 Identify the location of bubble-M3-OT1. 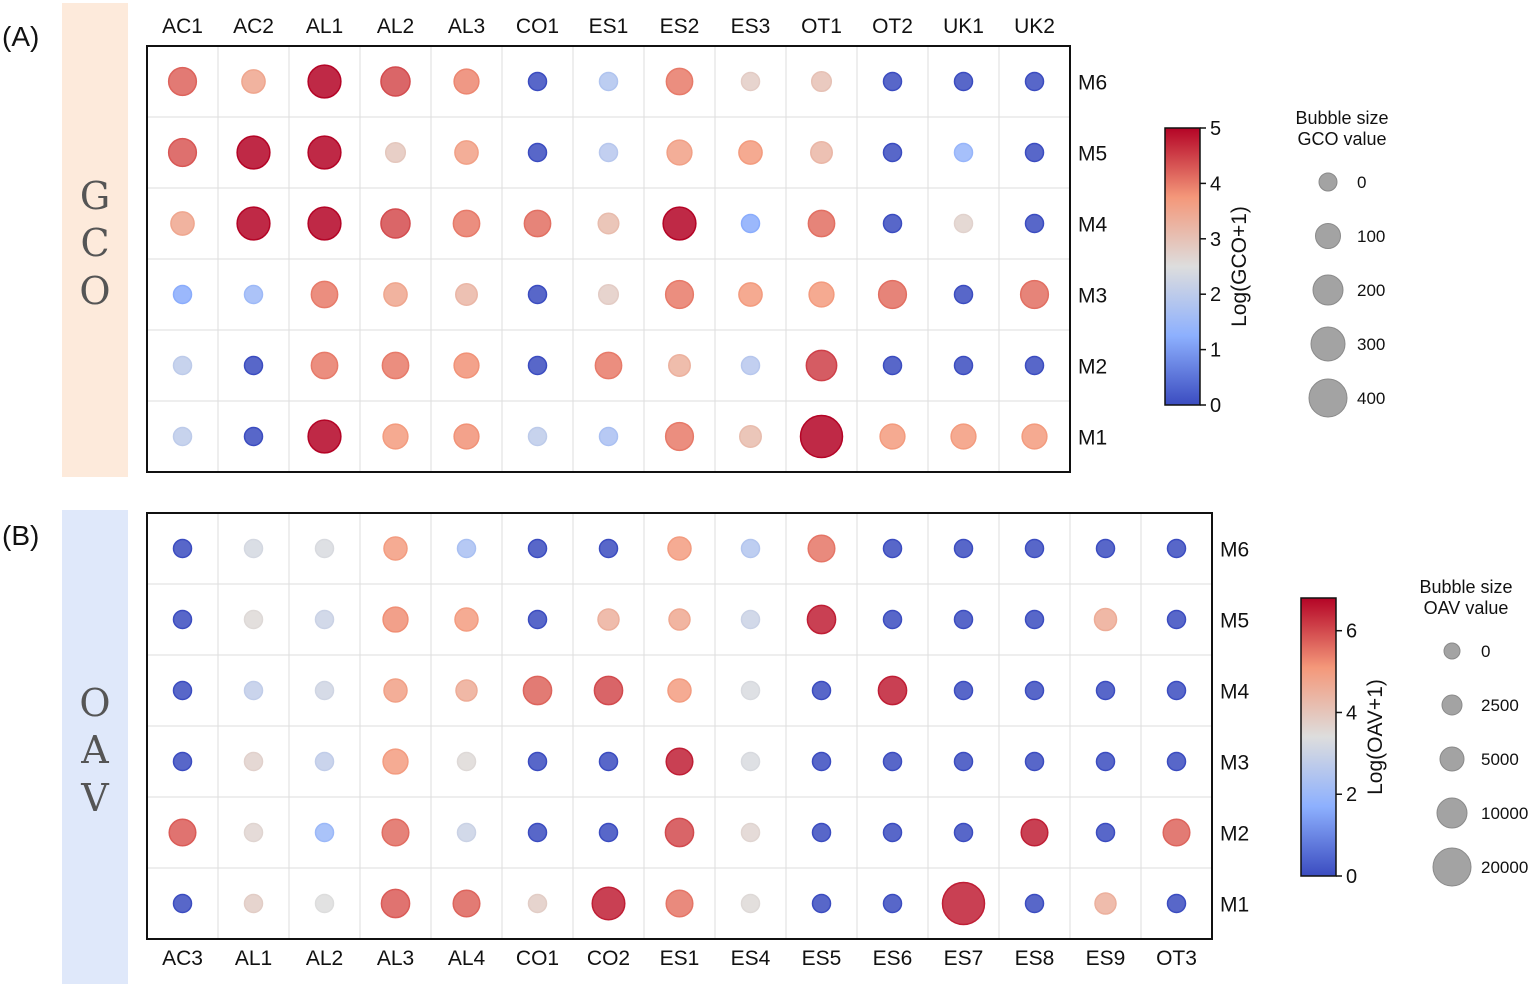
(821, 294).